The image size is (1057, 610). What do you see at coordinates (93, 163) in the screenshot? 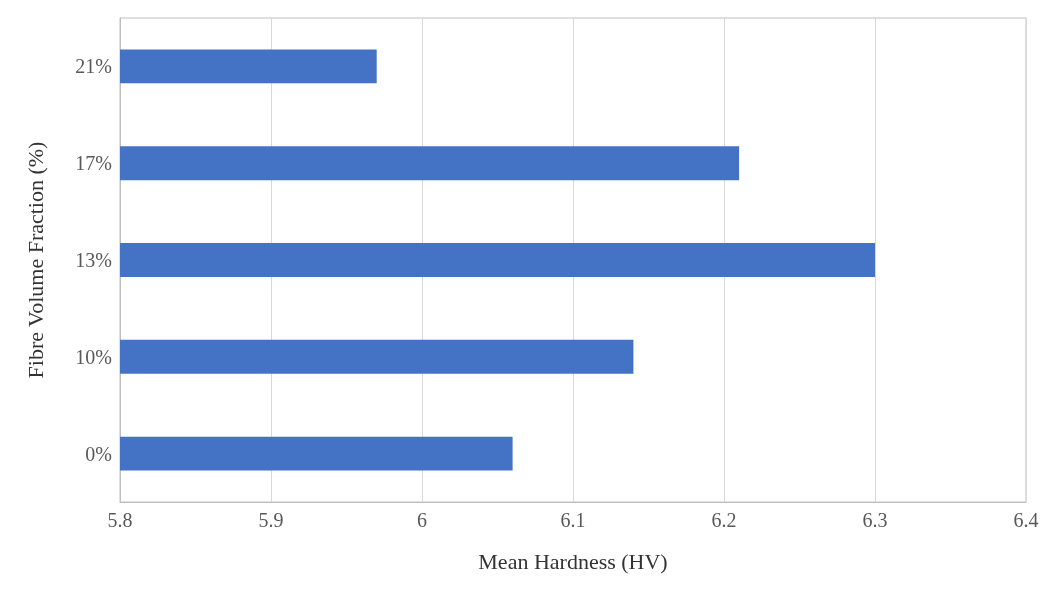
I see `y-tick-label: 17%` at bounding box center [93, 163].